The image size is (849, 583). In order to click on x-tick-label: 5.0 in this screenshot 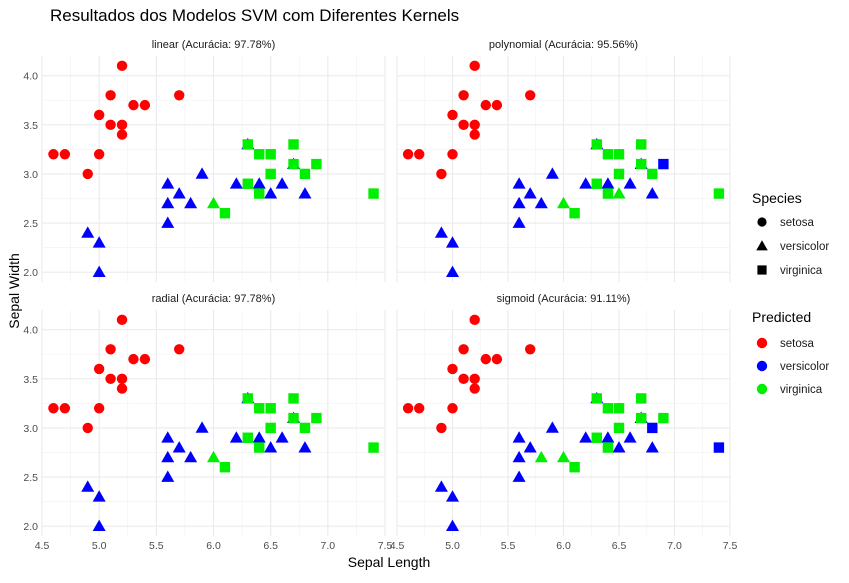, I will do `click(452, 546)`.